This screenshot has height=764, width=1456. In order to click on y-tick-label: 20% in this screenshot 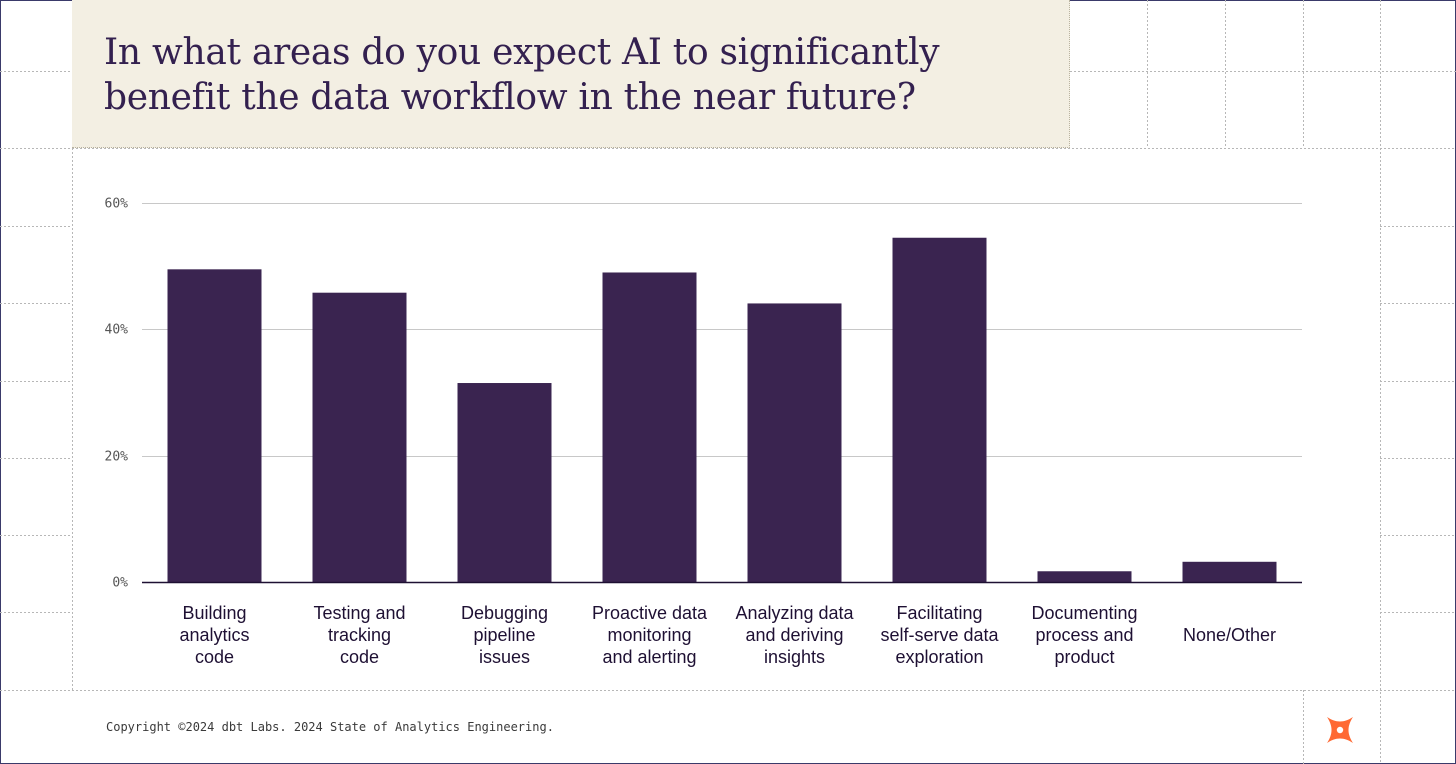, I will do `click(117, 457)`.